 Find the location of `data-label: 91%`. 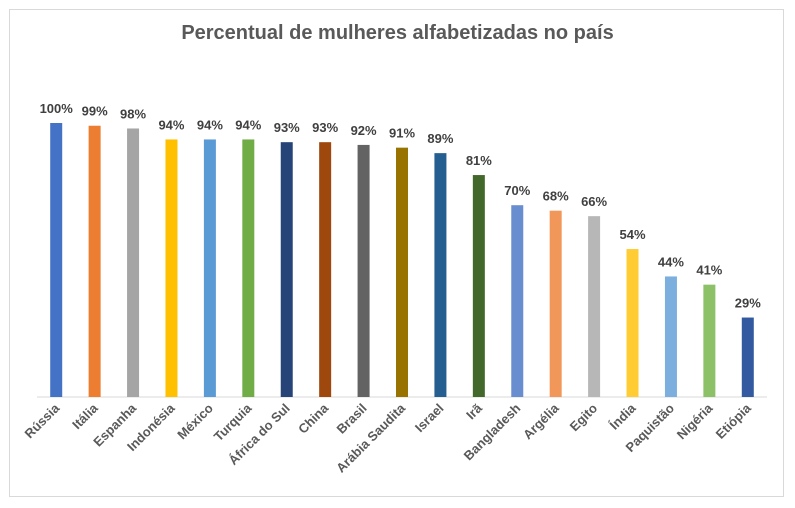

data-label: 91% is located at coordinates (402, 133).